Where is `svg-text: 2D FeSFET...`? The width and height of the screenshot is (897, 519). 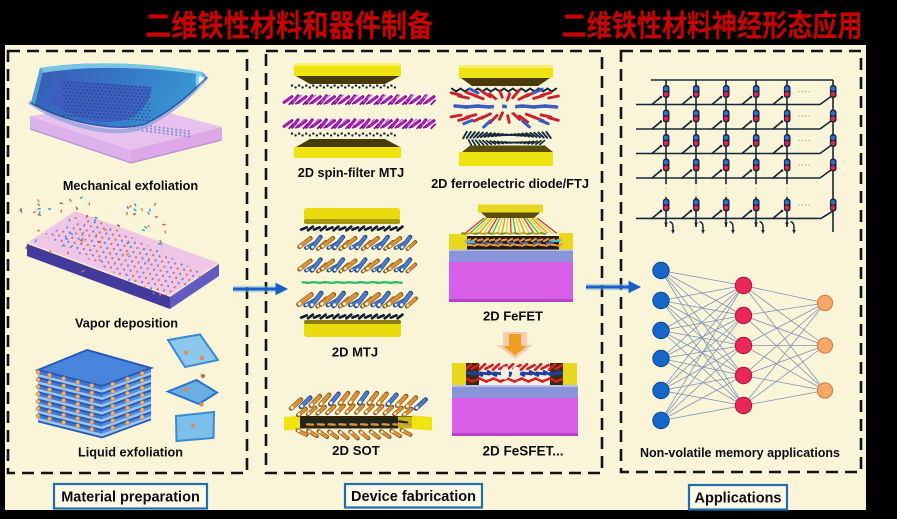 svg-text: 2D FeSFET... is located at coordinates (522, 451).